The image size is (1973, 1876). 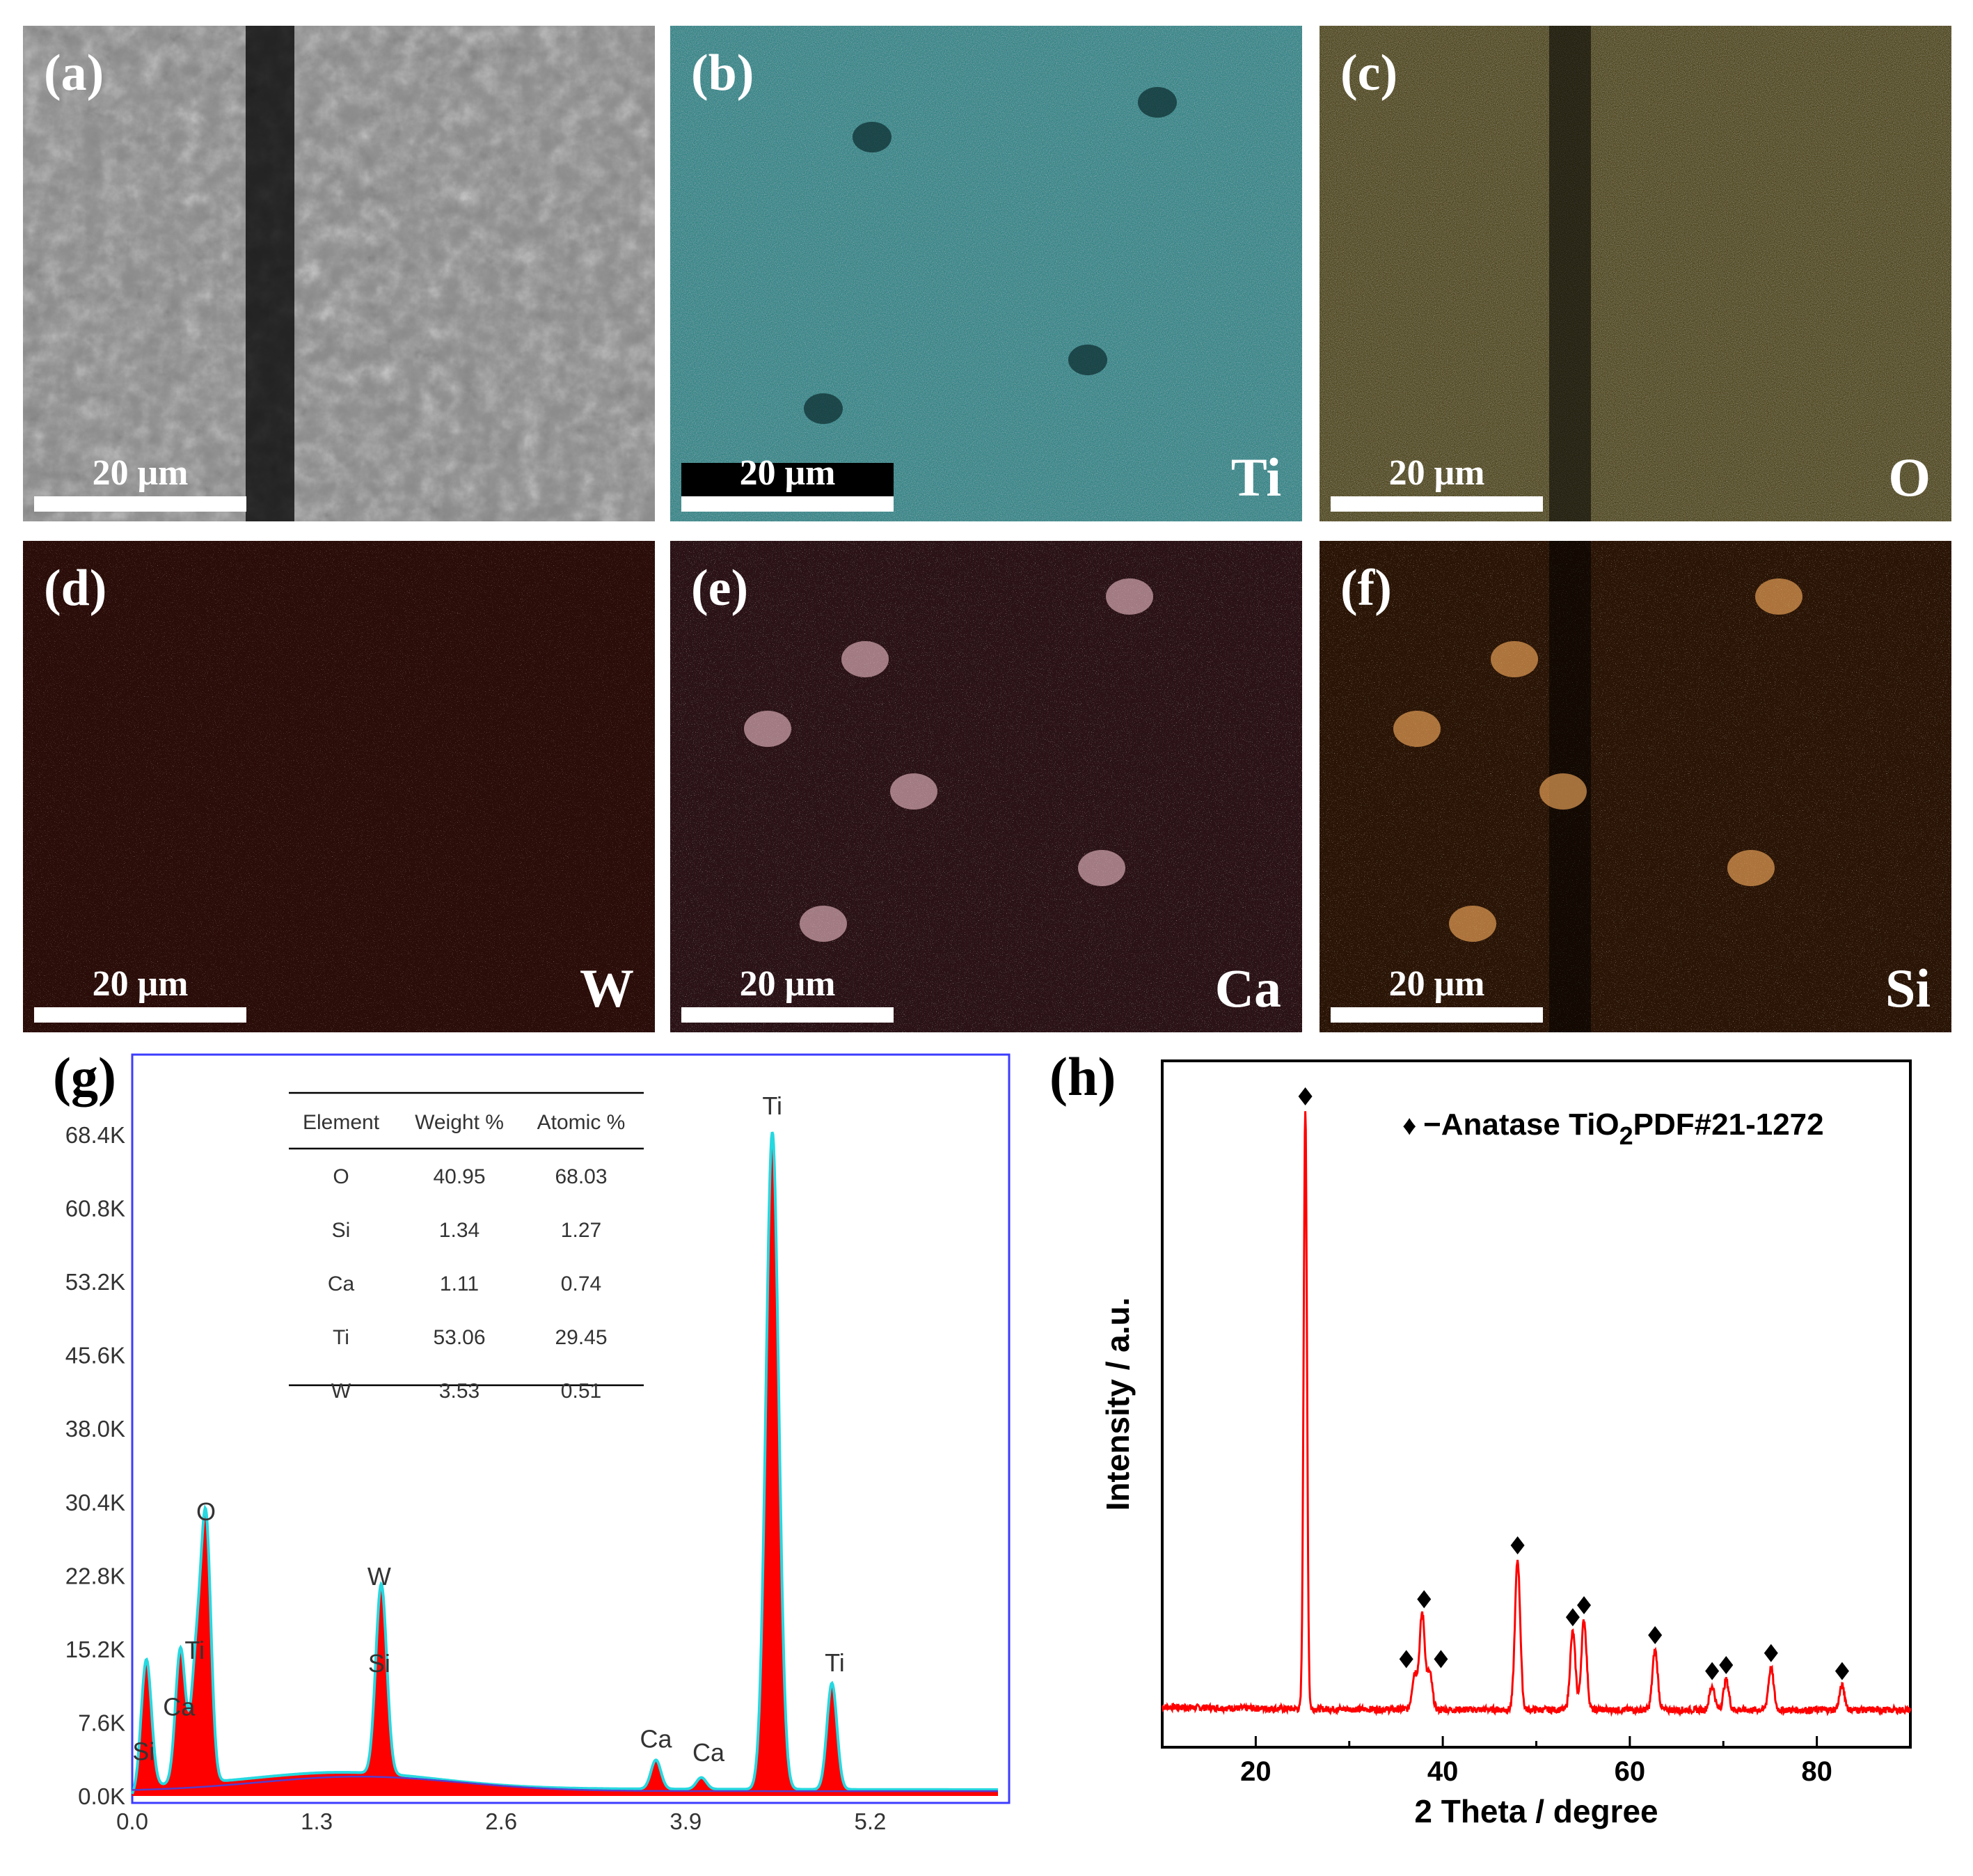 I want to click on map-panel-c: (c) O 20 μm, so click(x=1635, y=273).